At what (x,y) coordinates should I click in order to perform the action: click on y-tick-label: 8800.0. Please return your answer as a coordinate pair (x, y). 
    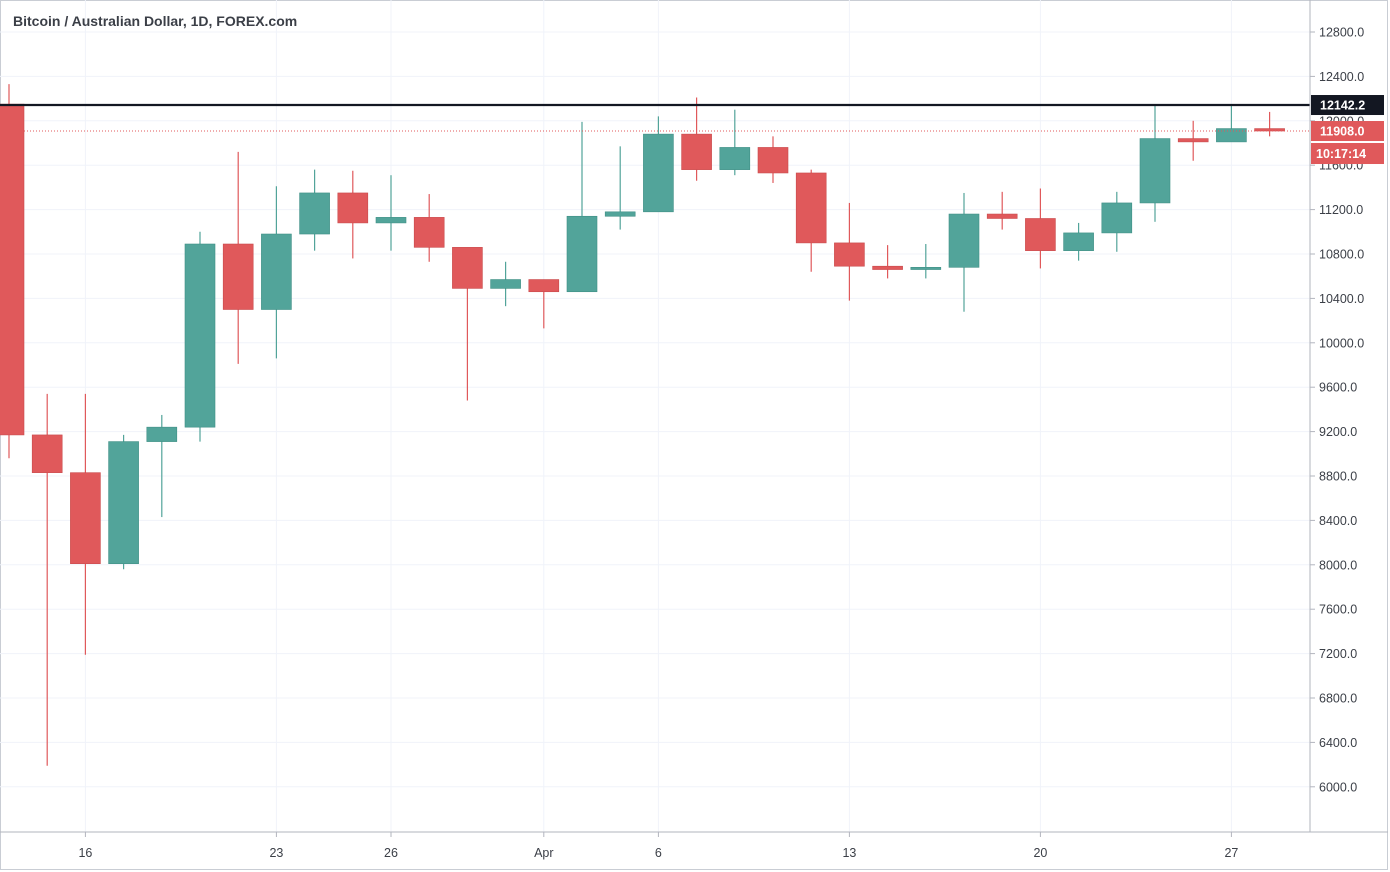
    Looking at the image, I should click on (1338, 477).